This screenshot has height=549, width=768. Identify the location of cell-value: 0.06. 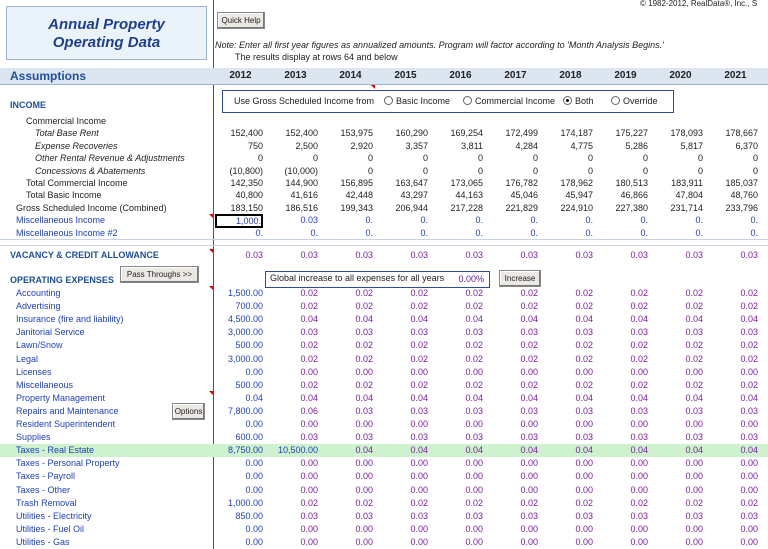
(309, 410).